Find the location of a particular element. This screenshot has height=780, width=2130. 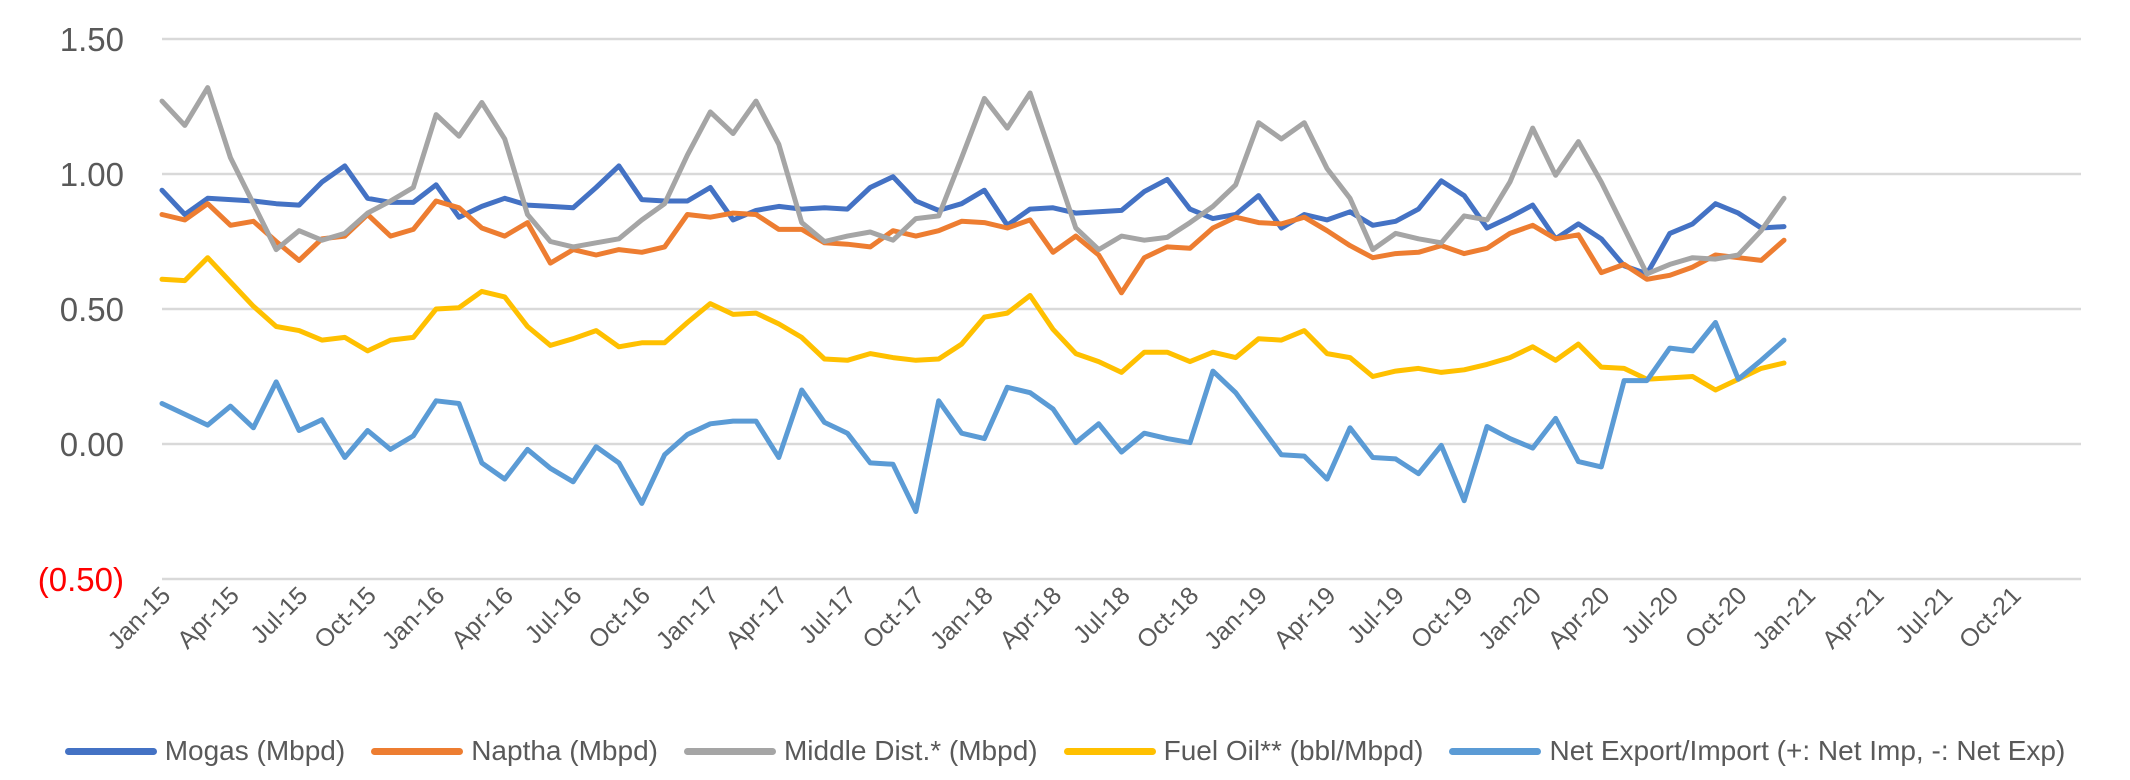

y-tick-label: 1.50 is located at coordinates (92, 39).